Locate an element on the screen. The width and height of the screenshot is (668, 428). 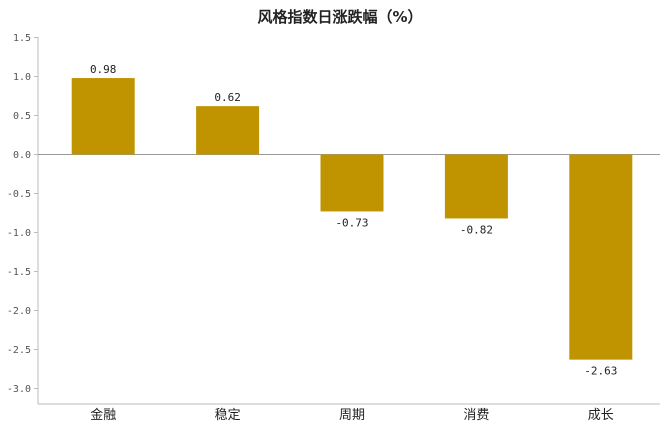
y-tick-label: 1.0 is located at coordinates (22, 77).